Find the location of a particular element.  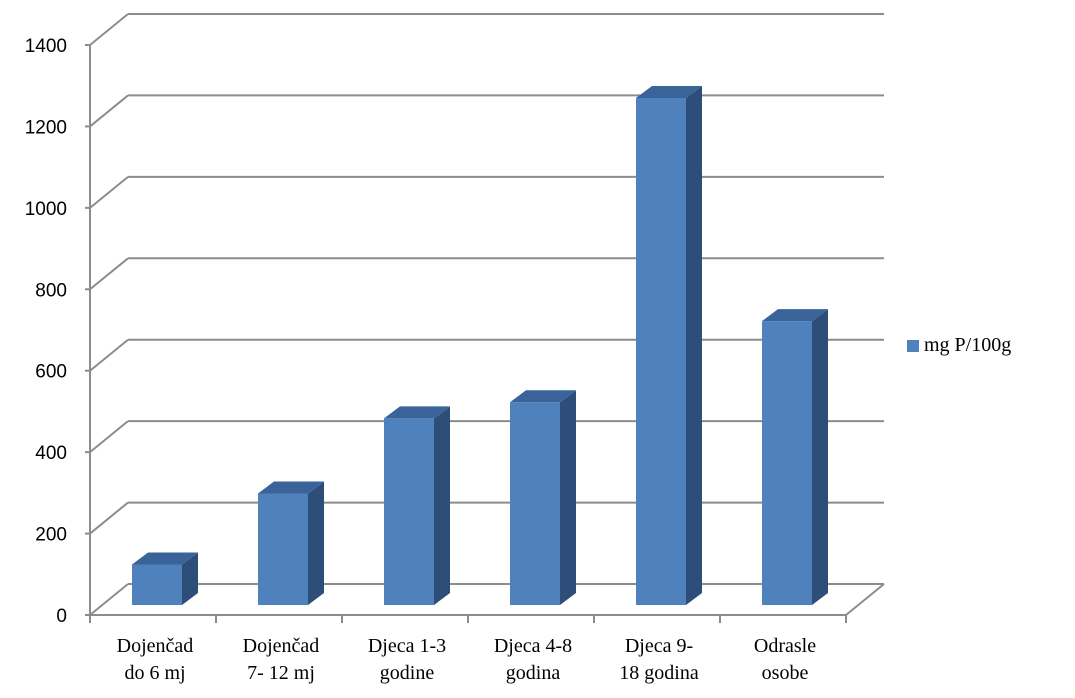

y-tick-label: 1200 is located at coordinates (46, 127).